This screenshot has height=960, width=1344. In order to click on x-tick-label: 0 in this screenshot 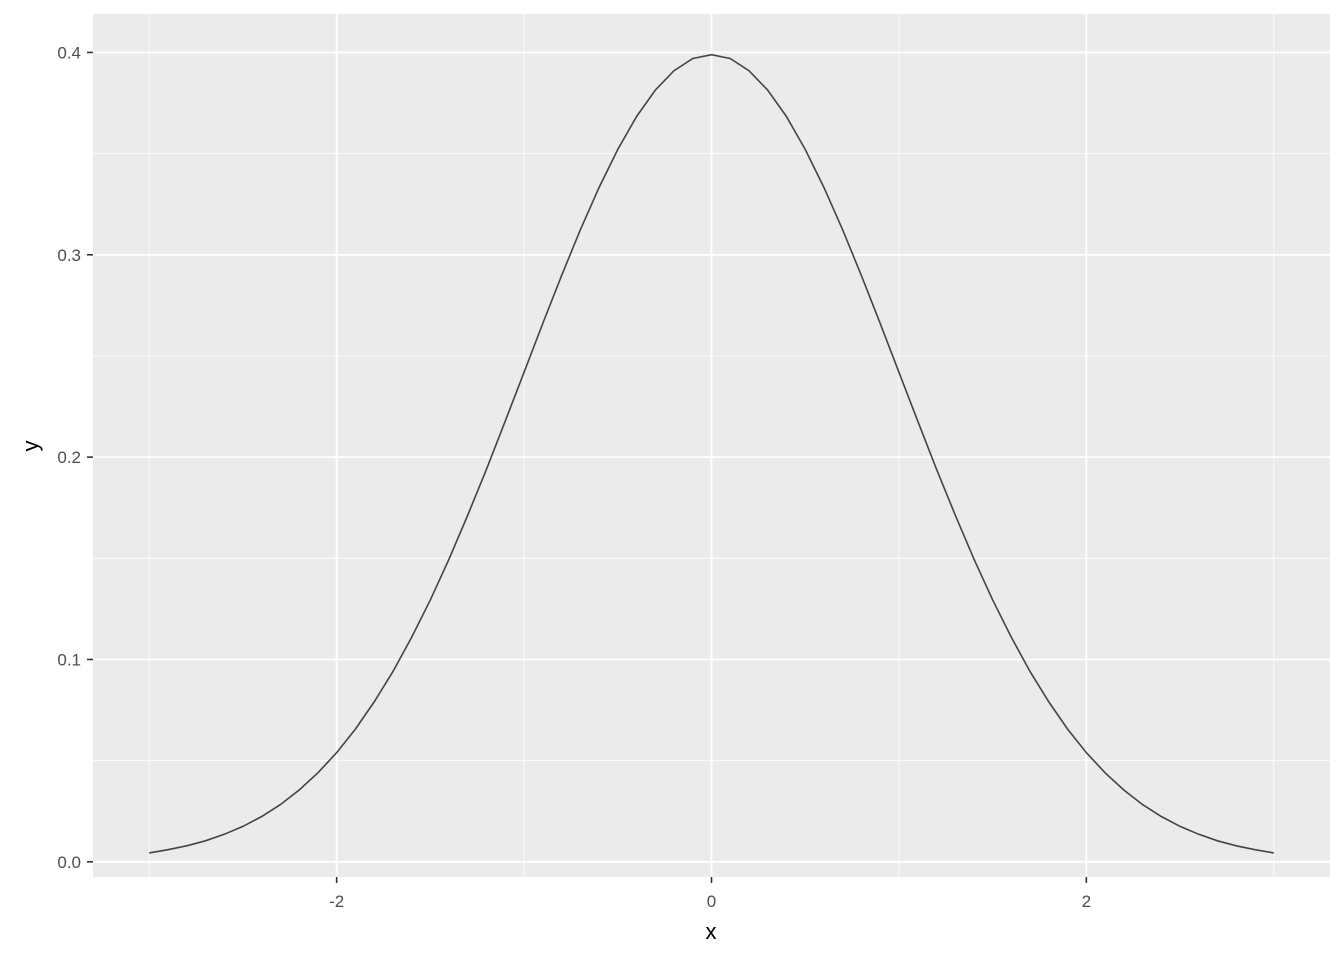, I will do `click(711, 901)`.